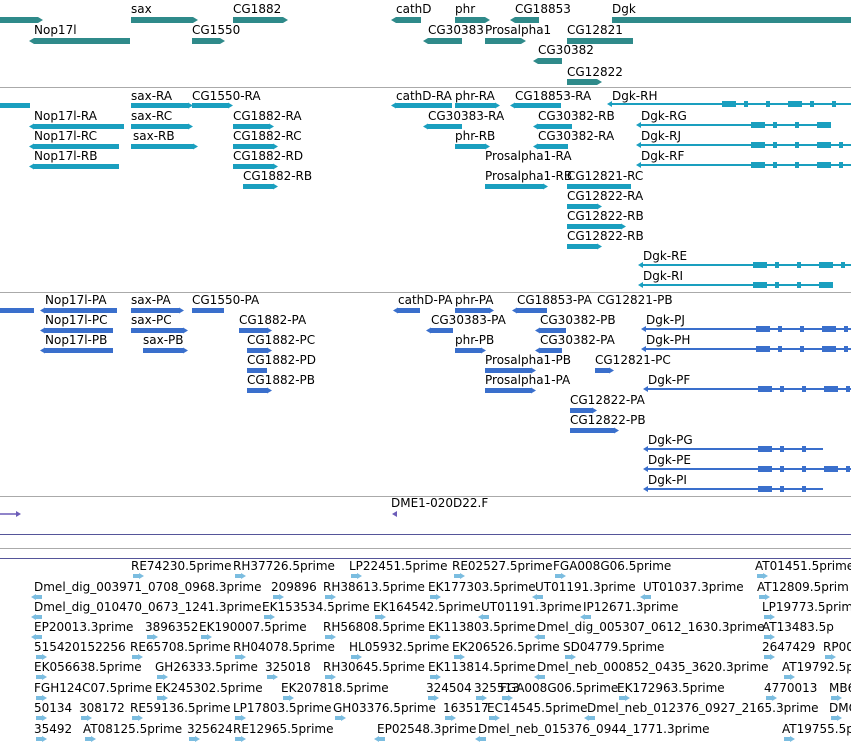 This screenshot has height=743, width=851. What do you see at coordinates (566, 50) in the screenshot?
I see `gene-track-label: CG30382` at bounding box center [566, 50].